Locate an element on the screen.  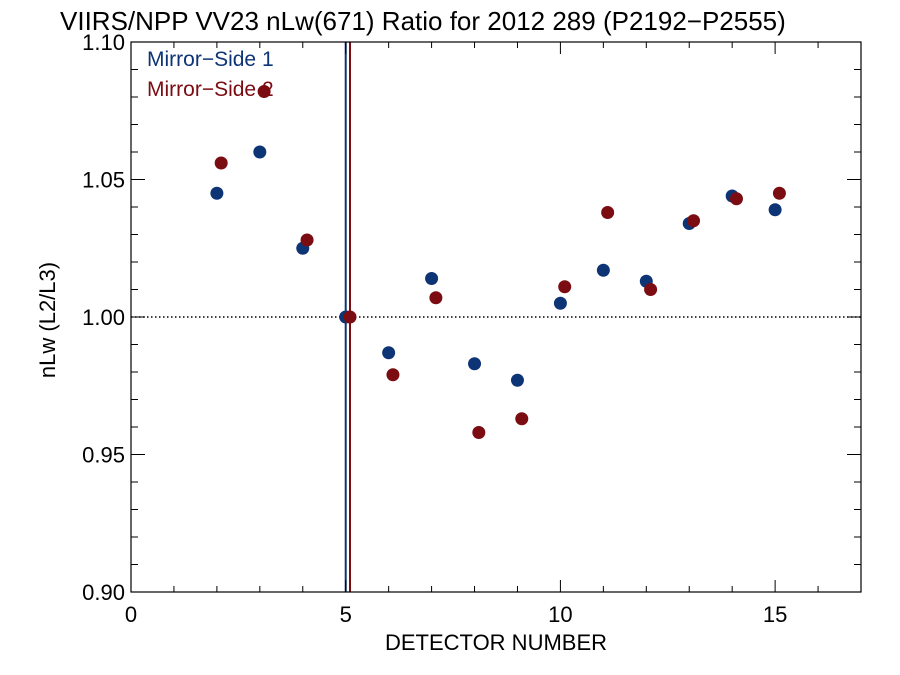
y-tick-label: 1.00 is located at coordinates (103, 317).